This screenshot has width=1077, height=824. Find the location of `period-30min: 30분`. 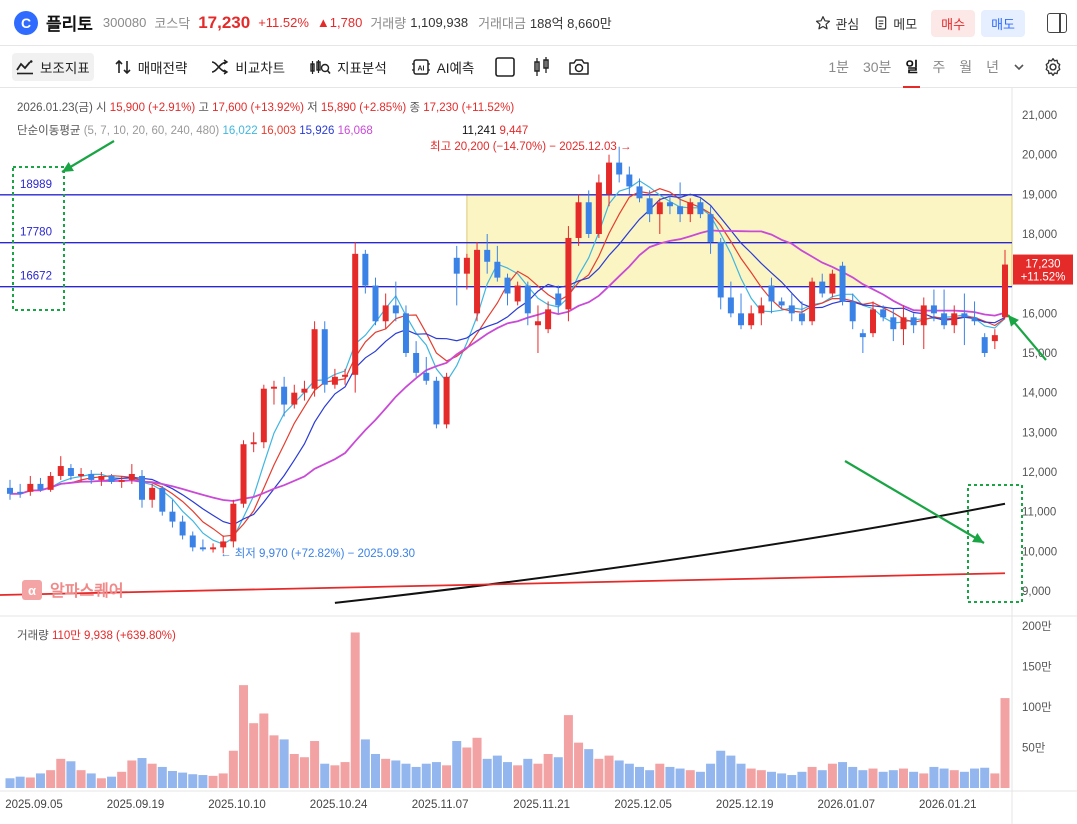

period-30min: 30분 is located at coordinates (877, 67).